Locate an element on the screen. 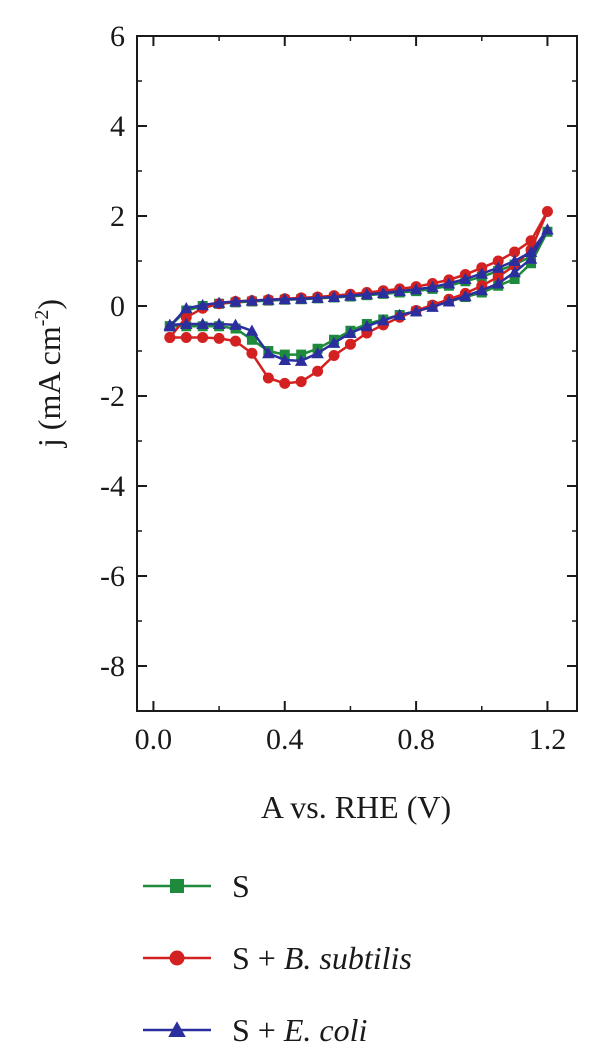 Image resolution: width=600 pixels, height=1062 pixels. legend-label-part: S is located at coordinates (241, 886).